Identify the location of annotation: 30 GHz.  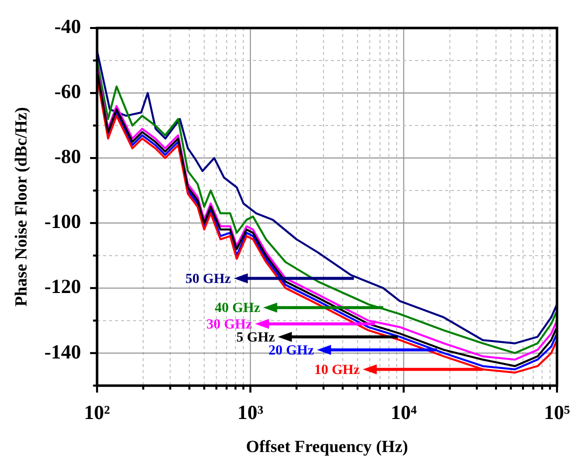
(229, 324).